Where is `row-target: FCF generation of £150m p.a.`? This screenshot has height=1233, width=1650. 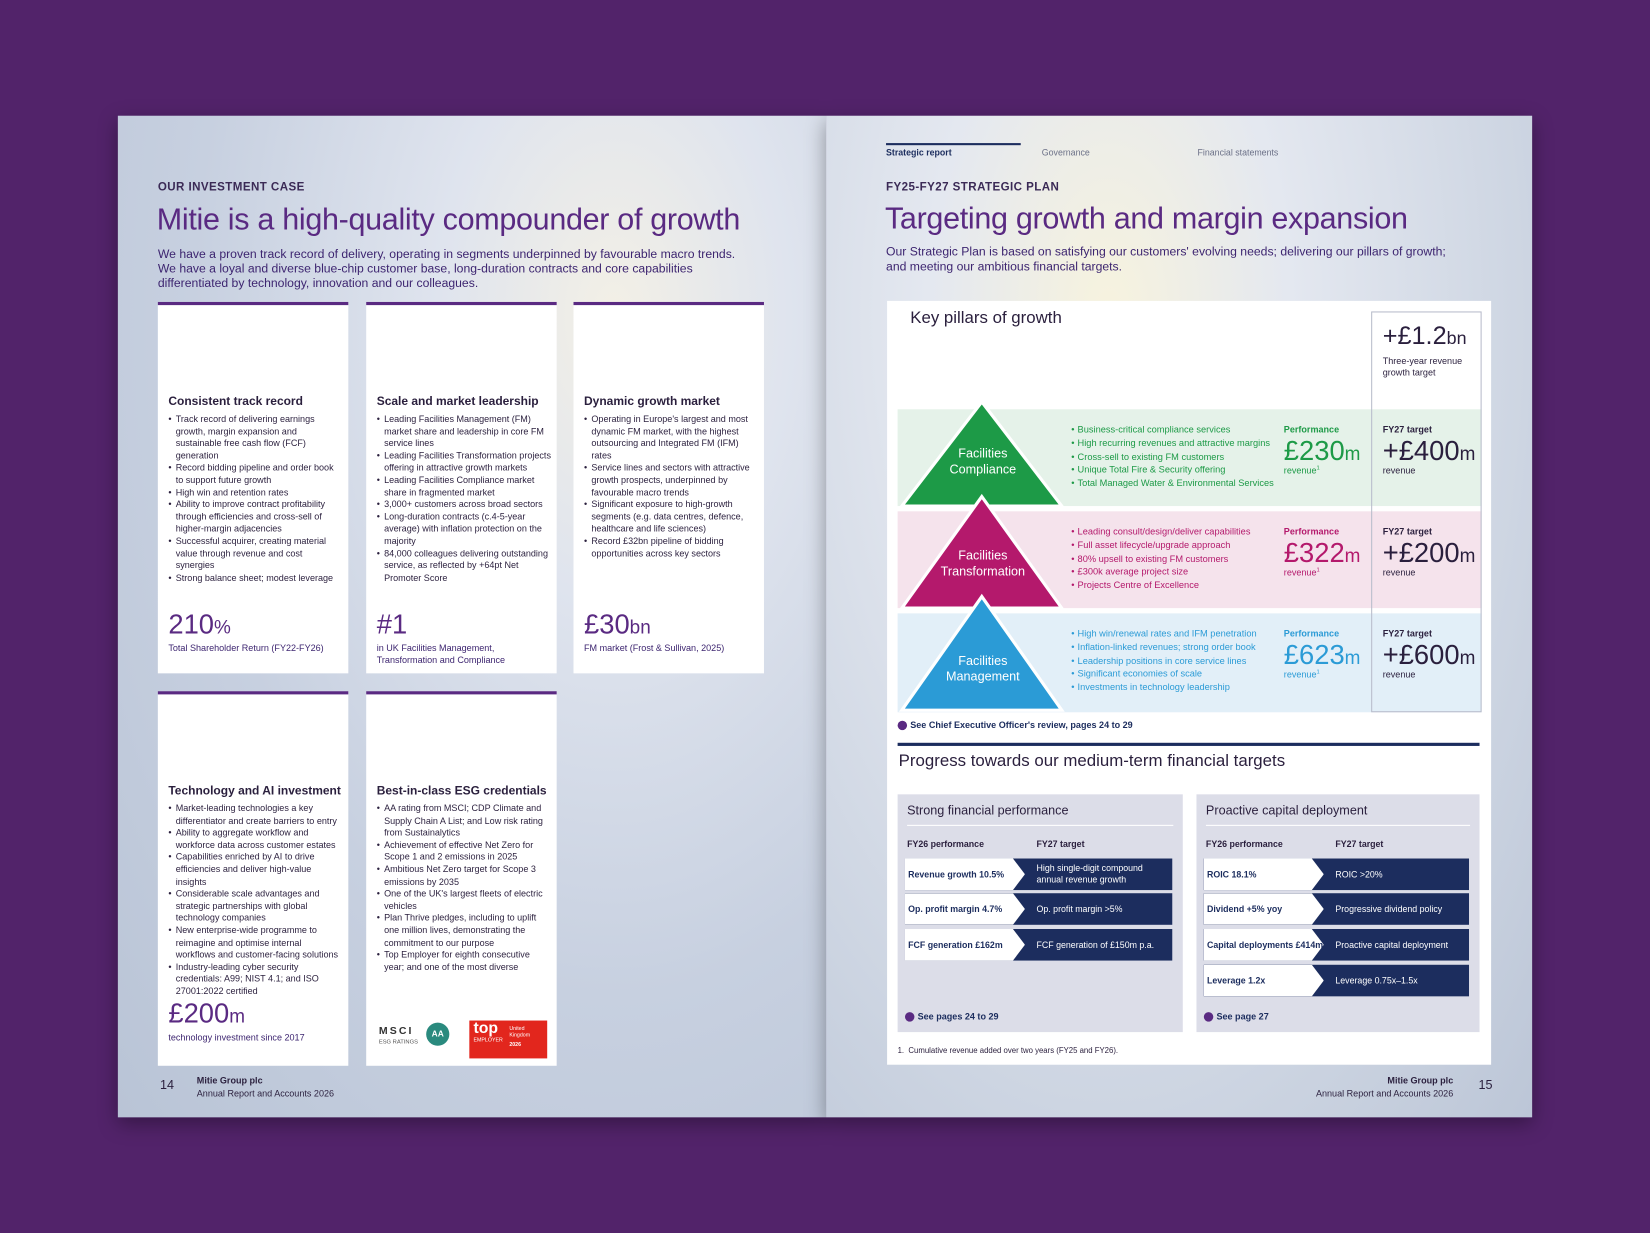 row-target: FCF generation of £150m p.a. is located at coordinates (1095, 944).